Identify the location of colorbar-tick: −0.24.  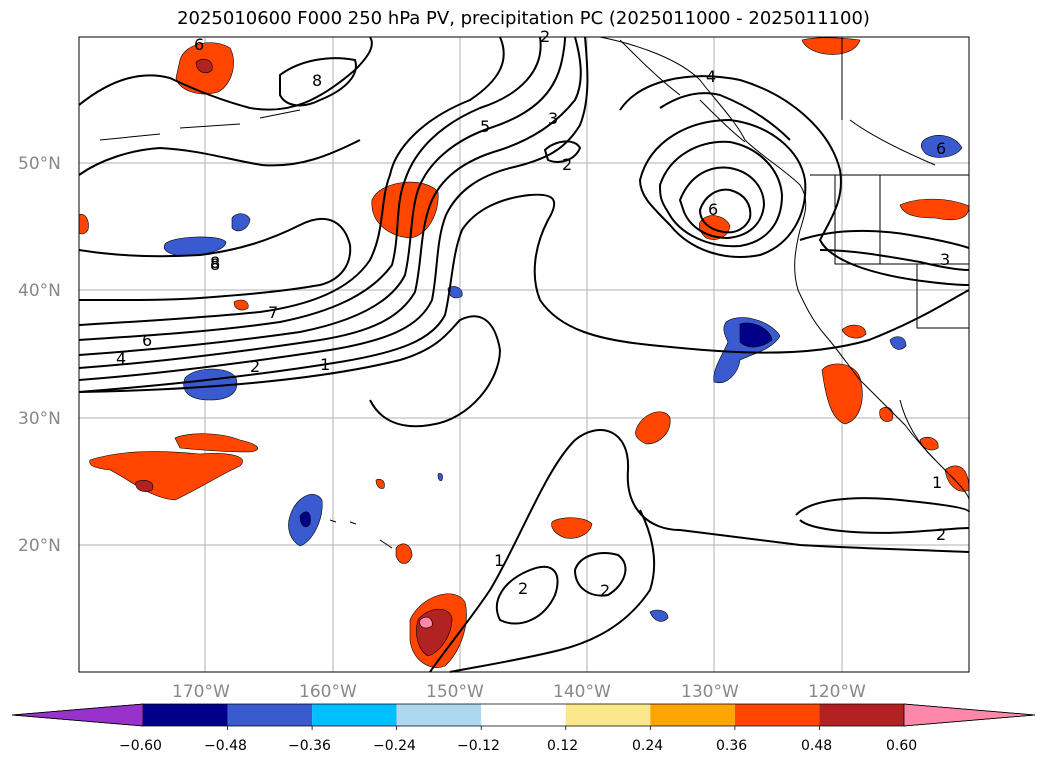
(394, 746).